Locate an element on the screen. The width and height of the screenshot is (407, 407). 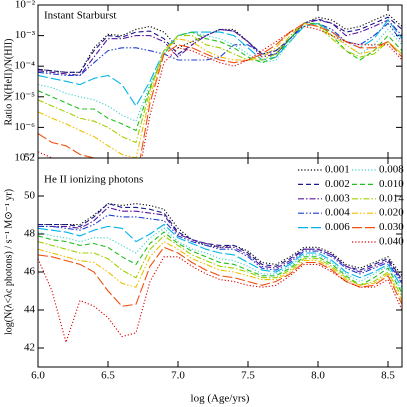
y-tick-label: 46 is located at coordinates (30, 272).